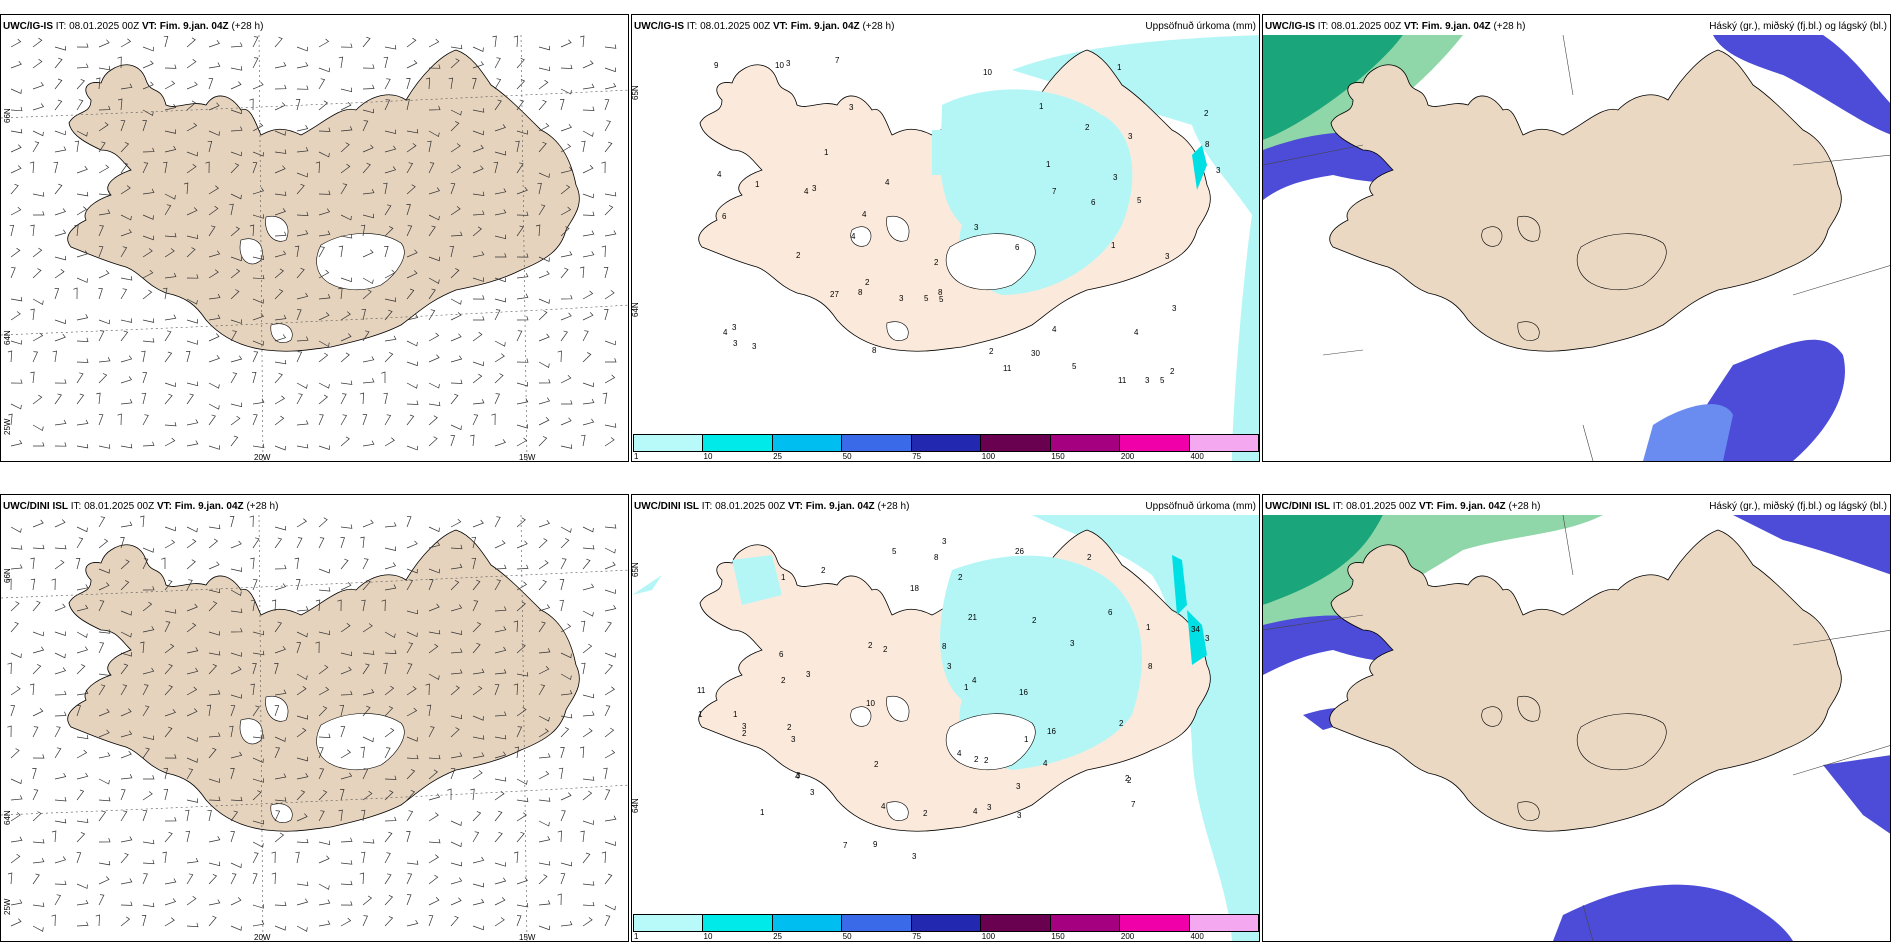  Describe the element at coordinates (636, 456) in the screenshot. I see `colorbar-tick: 1` at that location.